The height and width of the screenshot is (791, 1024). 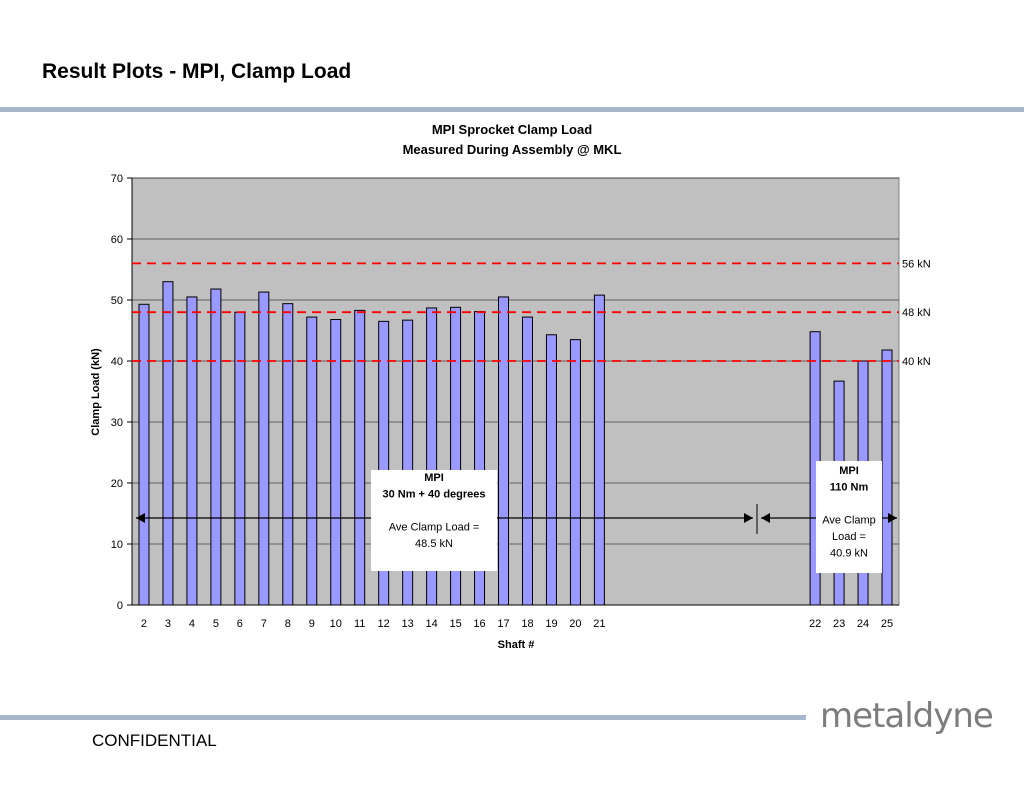 What do you see at coordinates (168, 624) in the screenshot?
I see `x-tick-label: 3` at bounding box center [168, 624].